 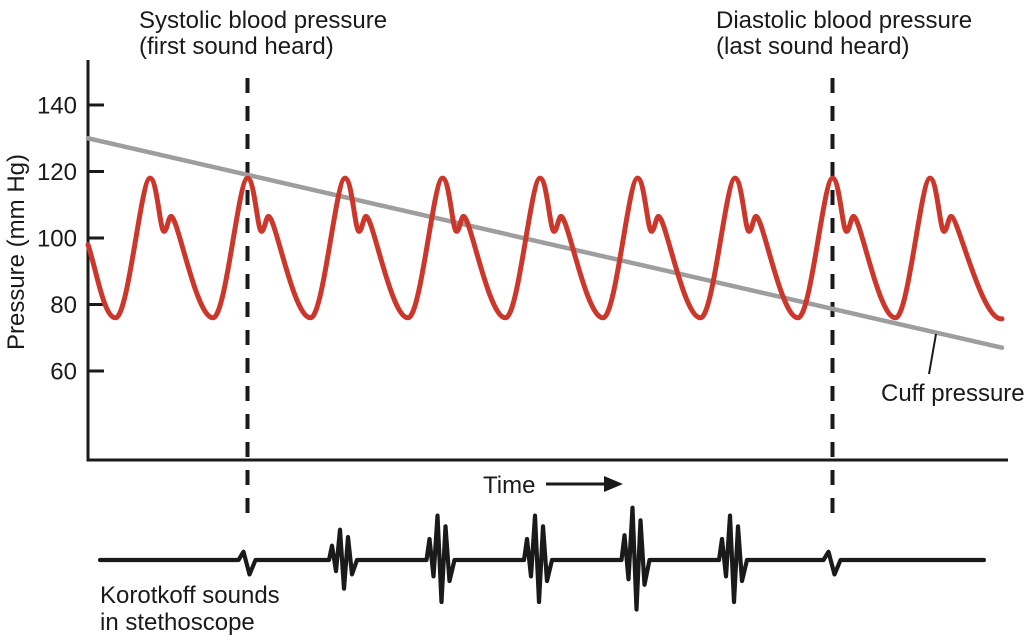 I want to click on korotkoff-sound-trace, so click(x=542, y=558).